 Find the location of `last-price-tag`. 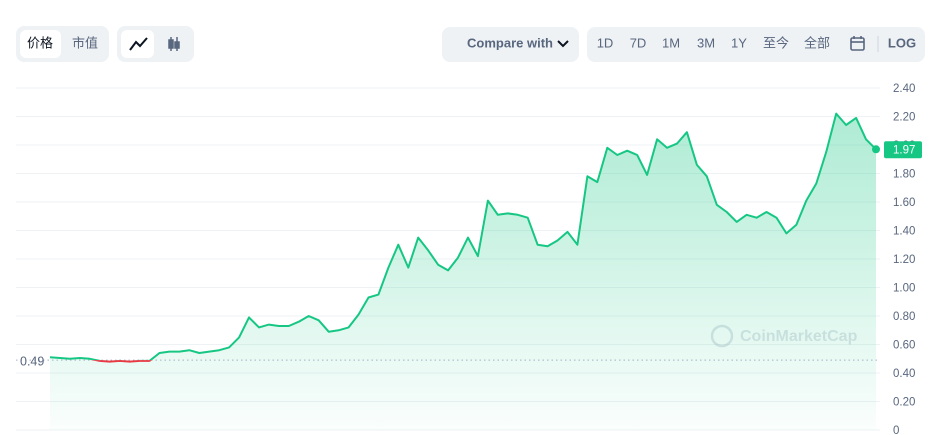

last-price-tag is located at coordinates (903, 150).